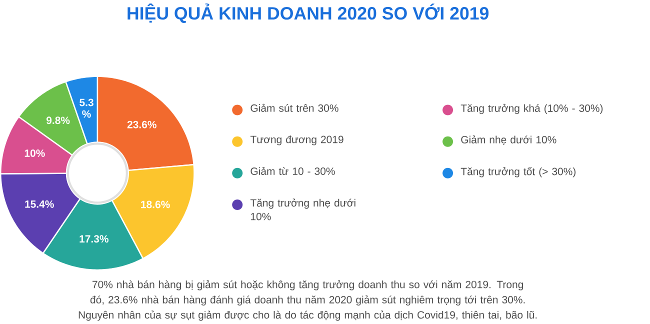 The height and width of the screenshot is (324, 650). Describe the element at coordinates (518, 172) in the screenshot. I see `legend-label: Tăng trưởng tốt (> 30%)` at that location.